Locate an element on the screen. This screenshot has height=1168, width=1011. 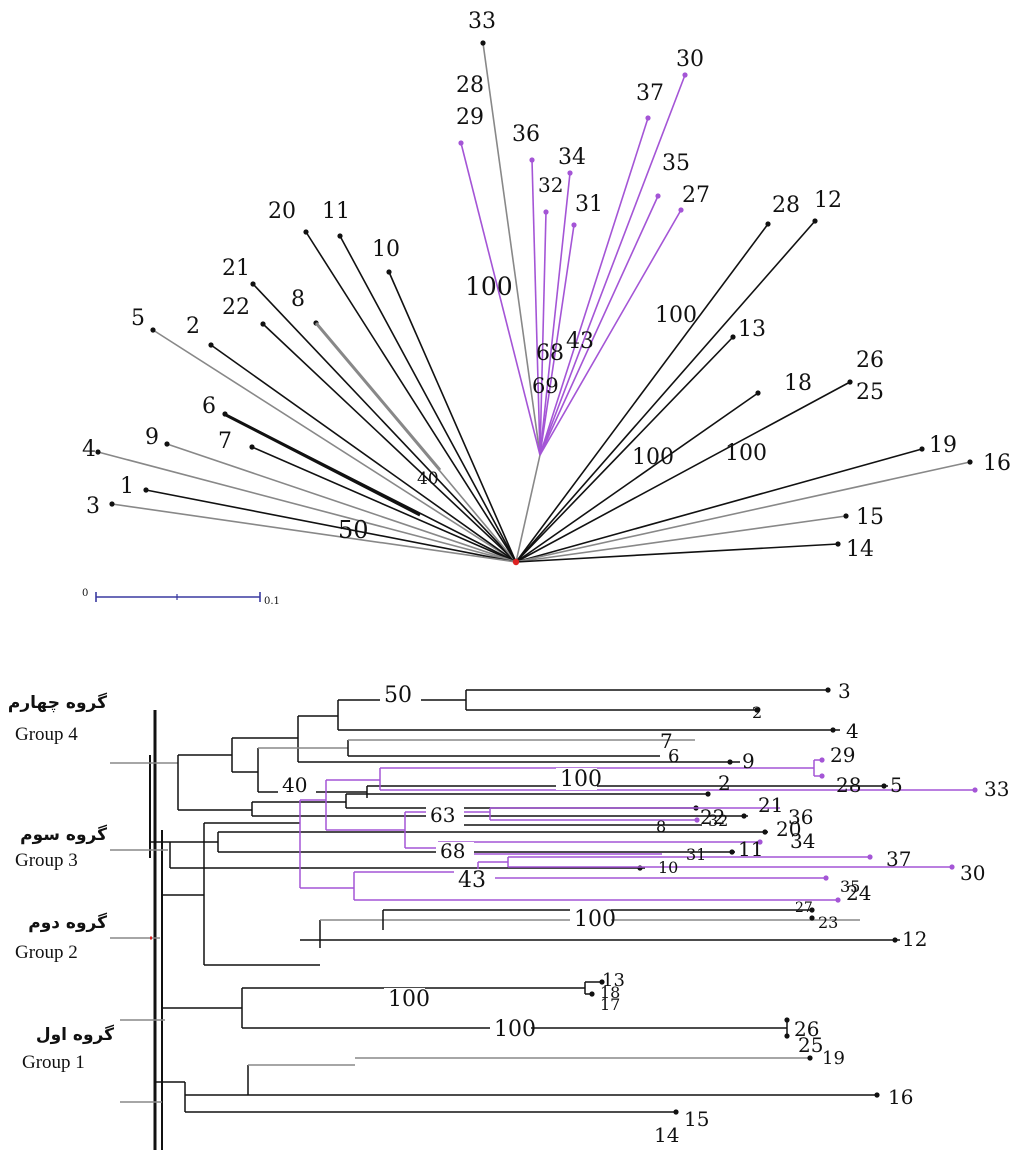
rect-bootstrap-label: 68 is located at coordinates (452, 851).